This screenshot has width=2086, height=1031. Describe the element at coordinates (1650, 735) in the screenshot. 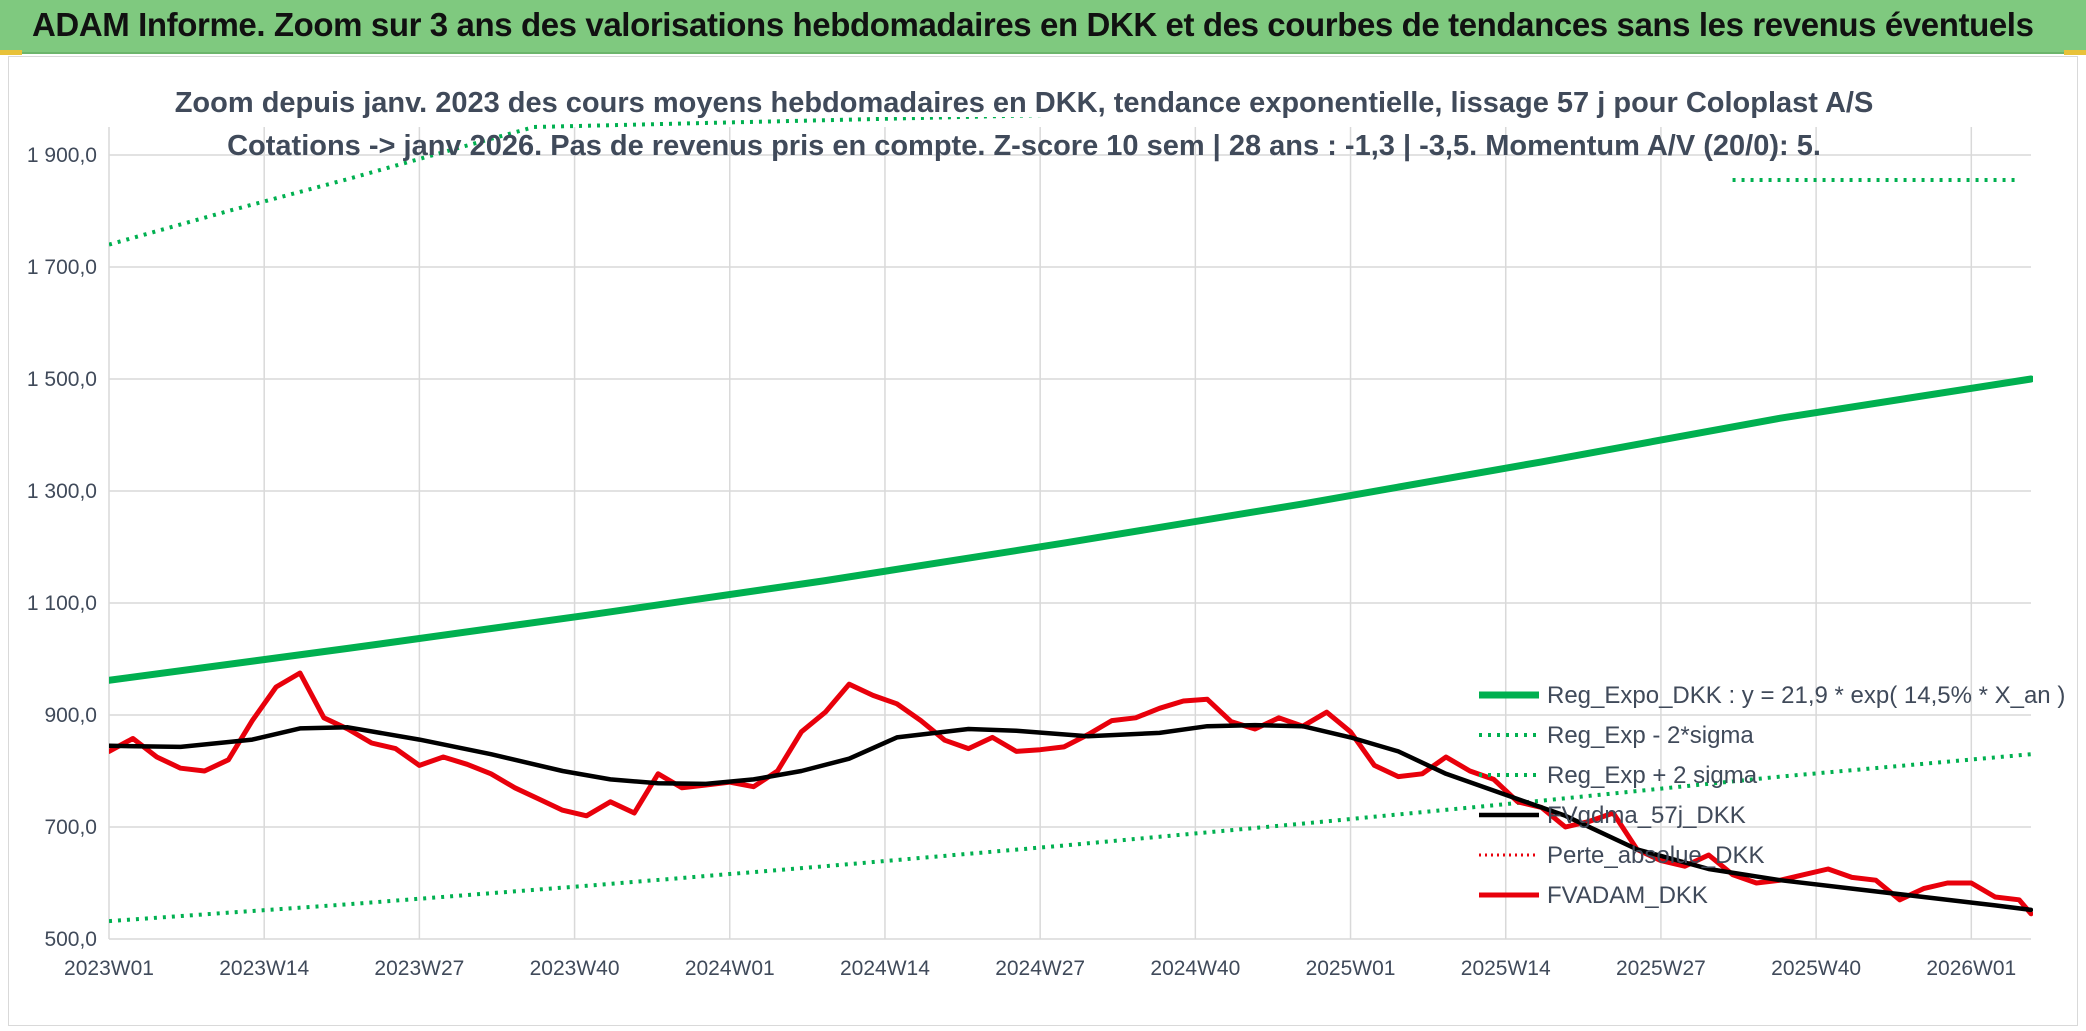

I see `legend-label-1: Reg_Exp - 2*sigma` at that location.